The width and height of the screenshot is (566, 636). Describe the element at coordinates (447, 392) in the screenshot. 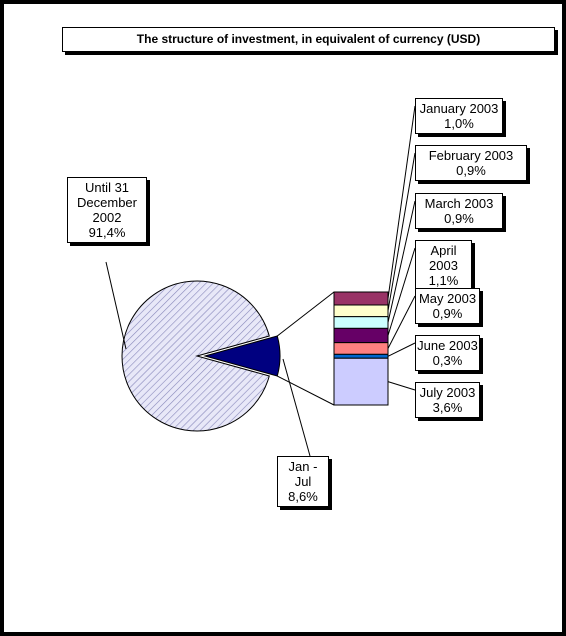

I see `label-text: July 2003` at that location.